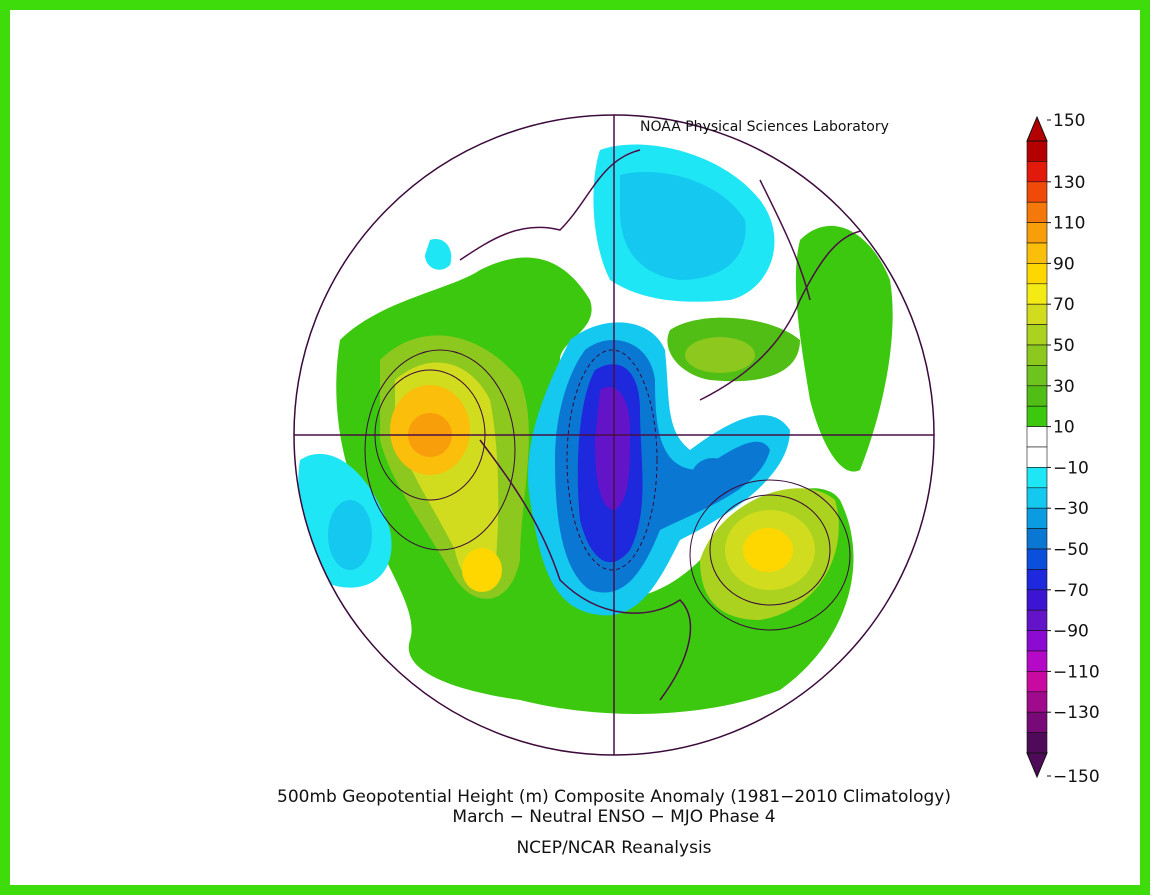 This screenshot has width=1150, height=895. Describe the element at coordinates (1071, 632) in the screenshot. I see `colorbar-tick-label: −90` at that location.